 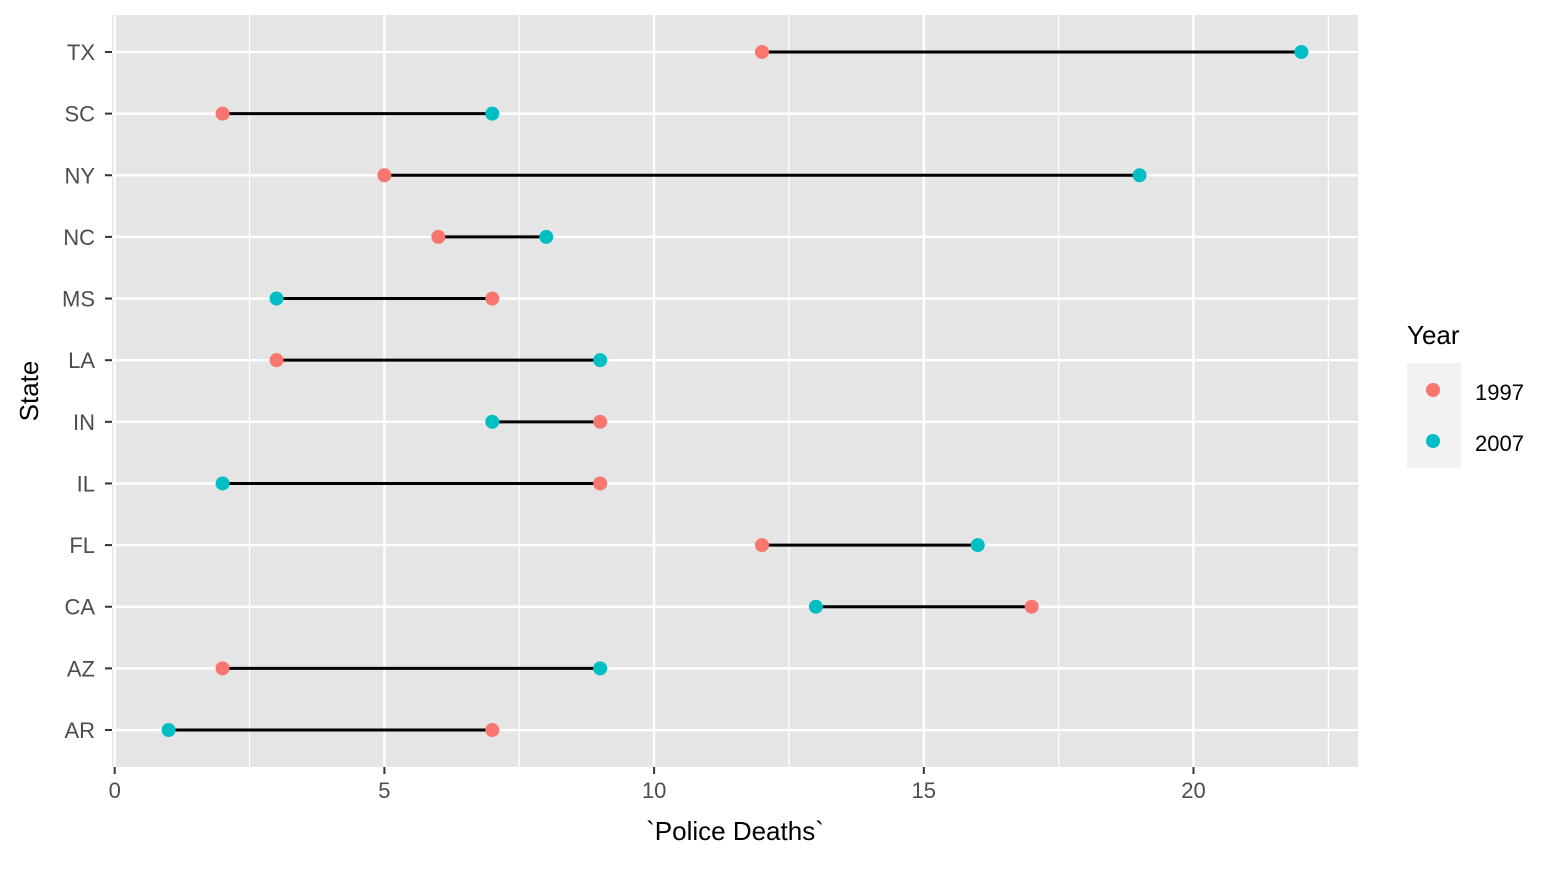 What do you see at coordinates (735, 831) in the screenshot?
I see `x-axis-title: `Police Deaths`` at bounding box center [735, 831].